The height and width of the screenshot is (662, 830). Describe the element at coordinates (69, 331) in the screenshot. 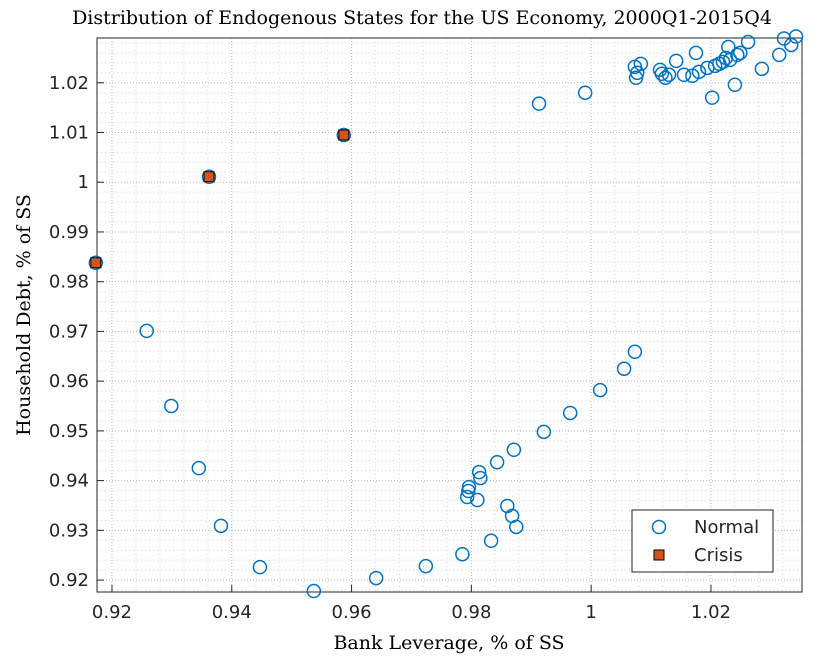

I see `y-tick-label: 0.97` at that location.